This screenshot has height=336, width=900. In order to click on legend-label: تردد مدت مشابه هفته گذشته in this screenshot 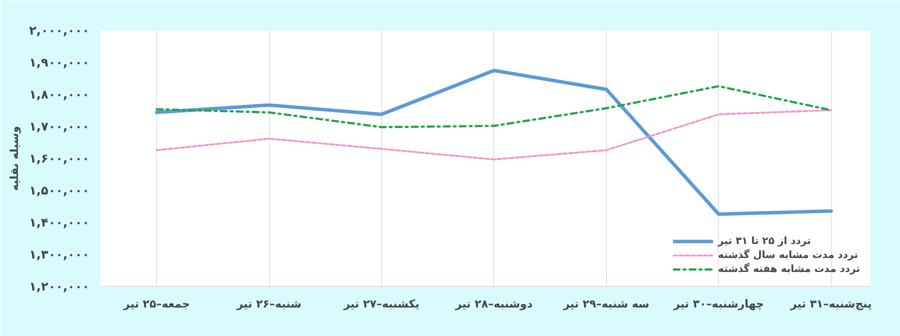, I will do `click(789, 269)`.